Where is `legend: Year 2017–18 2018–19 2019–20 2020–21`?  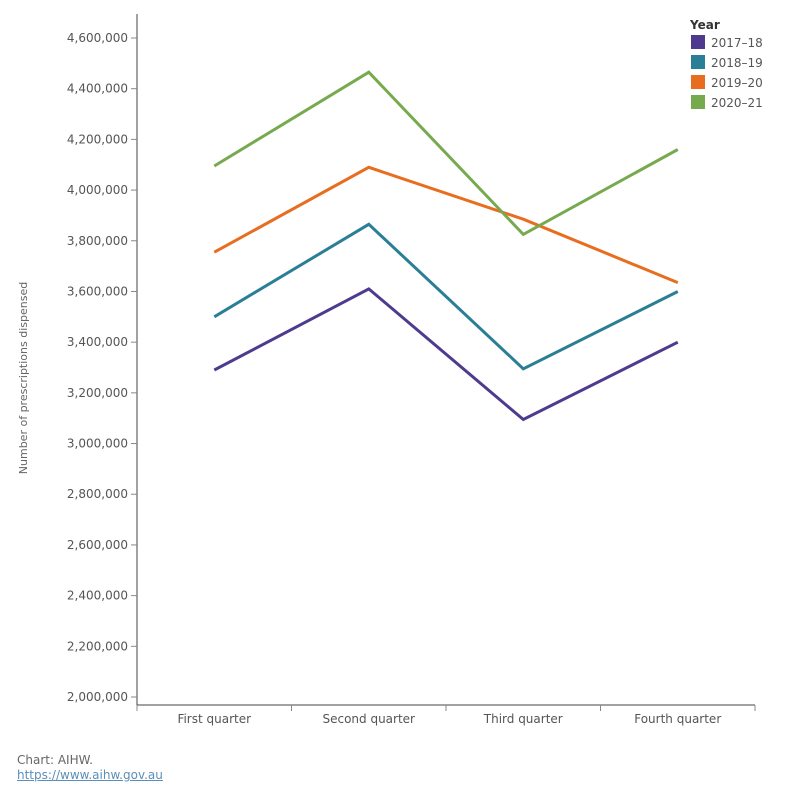 legend: Year 2017–18 2018–19 2019–20 2020–21 is located at coordinates (726, 64).